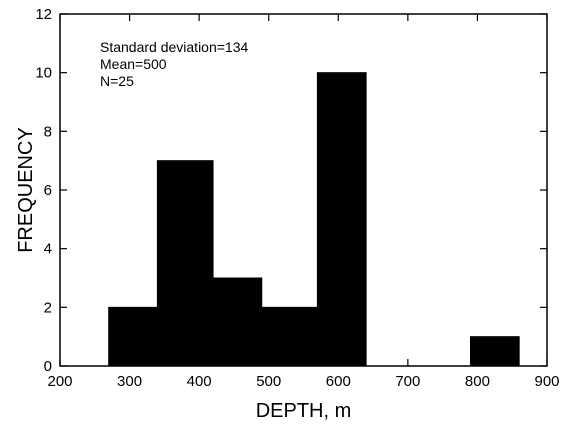 This screenshot has width=577, height=427. I want to click on x-tick-label-0: 200, so click(59, 381).